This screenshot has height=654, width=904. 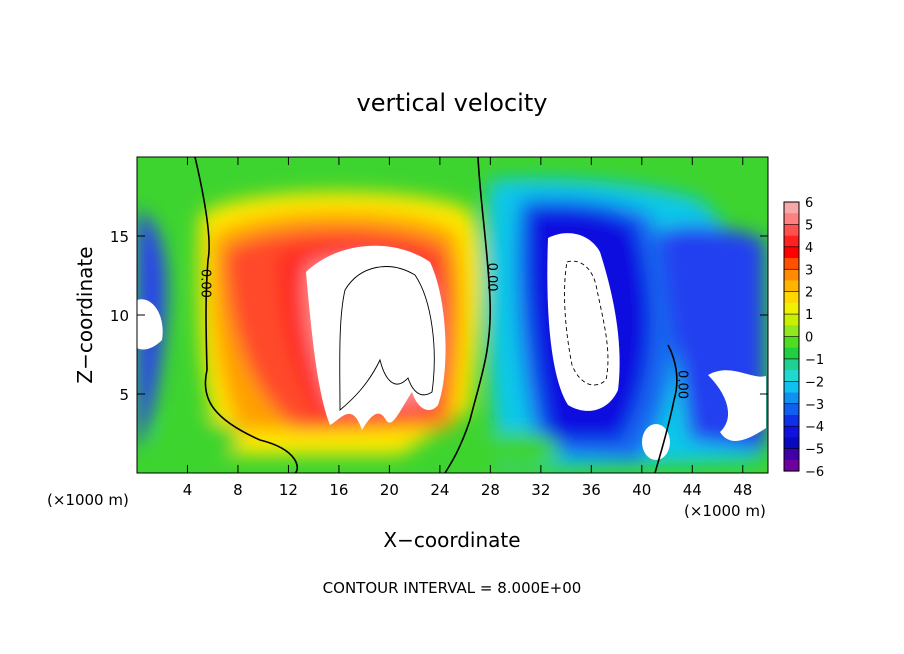 What do you see at coordinates (742, 490) in the screenshot?
I see `x-tick-label: 48` at bounding box center [742, 490].